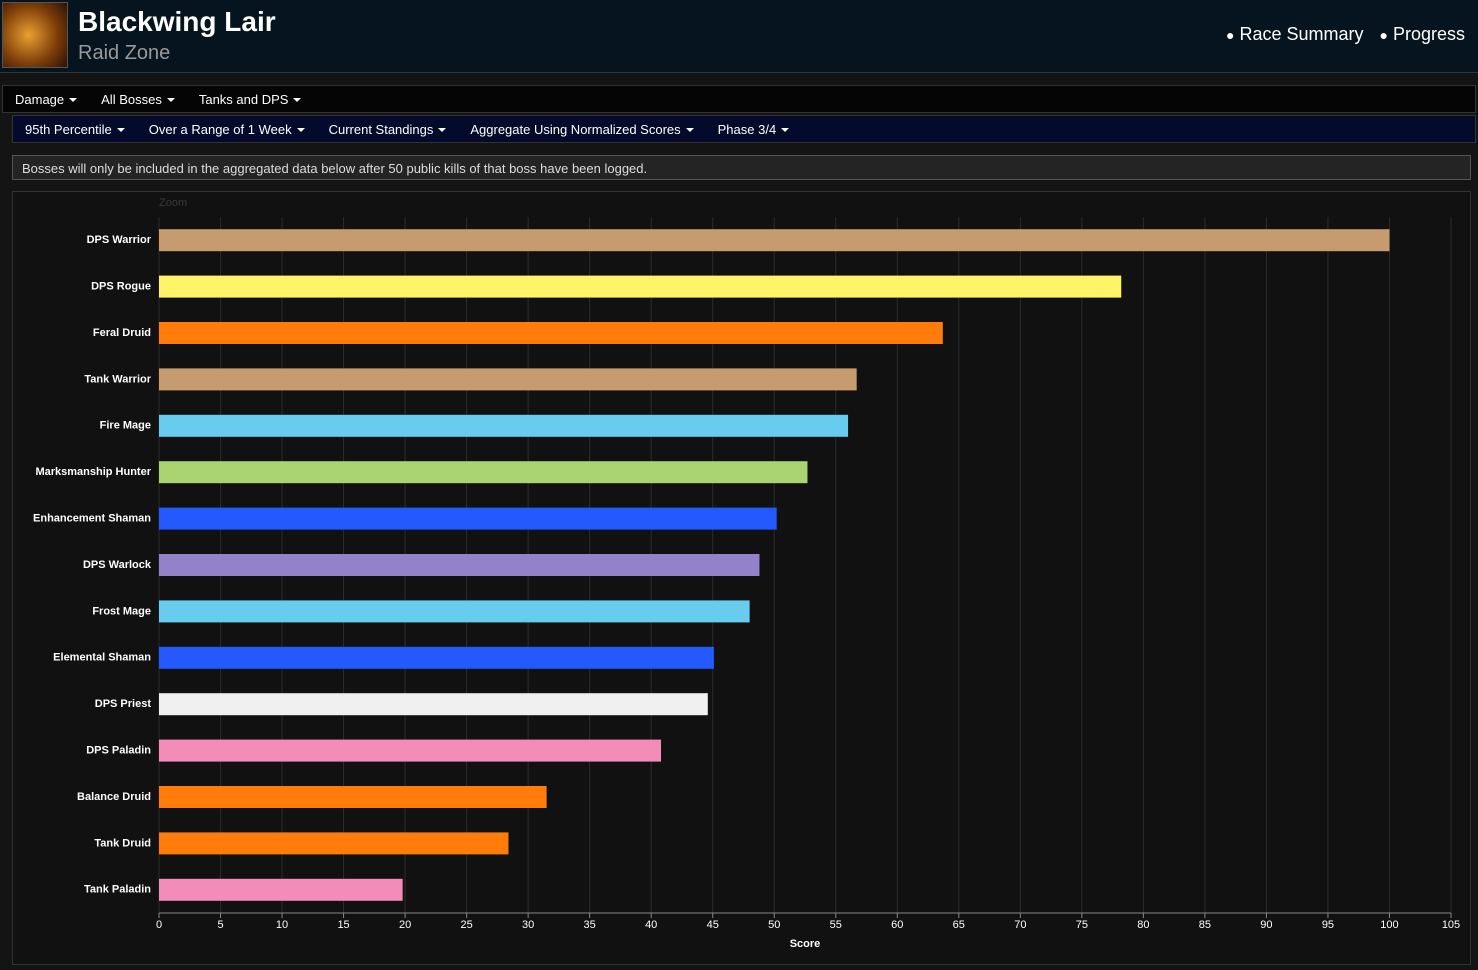  Describe the element at coordinates (1451, 925) in the screenshot. I see `x-tick-label: 105` at that location.